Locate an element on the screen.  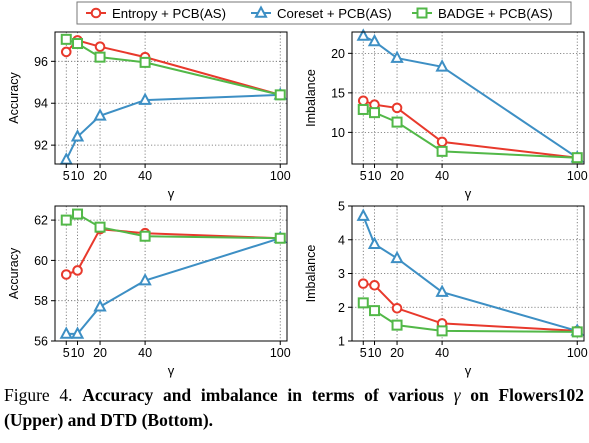
y-tick-label: 94 is located at coordinates (41, 104).